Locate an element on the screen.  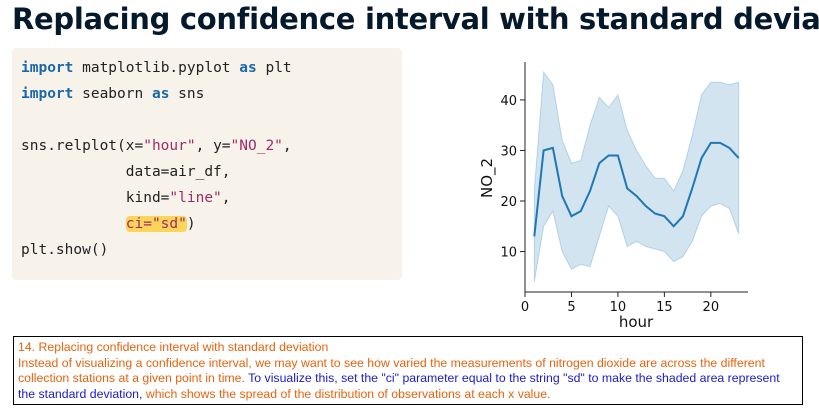
x-tick-label: 10 is located at coordinates (618, 307).